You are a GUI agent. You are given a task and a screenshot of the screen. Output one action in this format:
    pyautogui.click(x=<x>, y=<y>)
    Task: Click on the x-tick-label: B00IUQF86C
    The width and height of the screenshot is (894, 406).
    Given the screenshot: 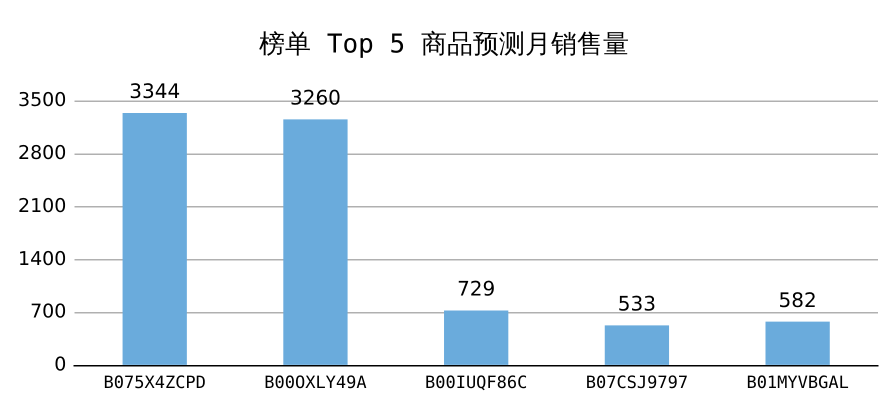 What is the action you would take?
    pyautogui.click(x=476, y=383)
    